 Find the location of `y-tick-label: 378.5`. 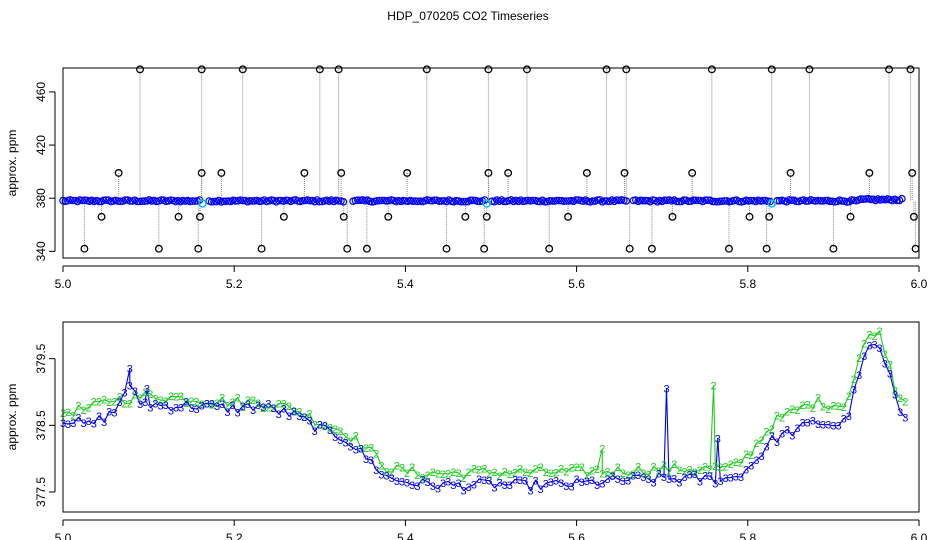

y-tick-label: 378.5 is located at coordinates (41, 425).